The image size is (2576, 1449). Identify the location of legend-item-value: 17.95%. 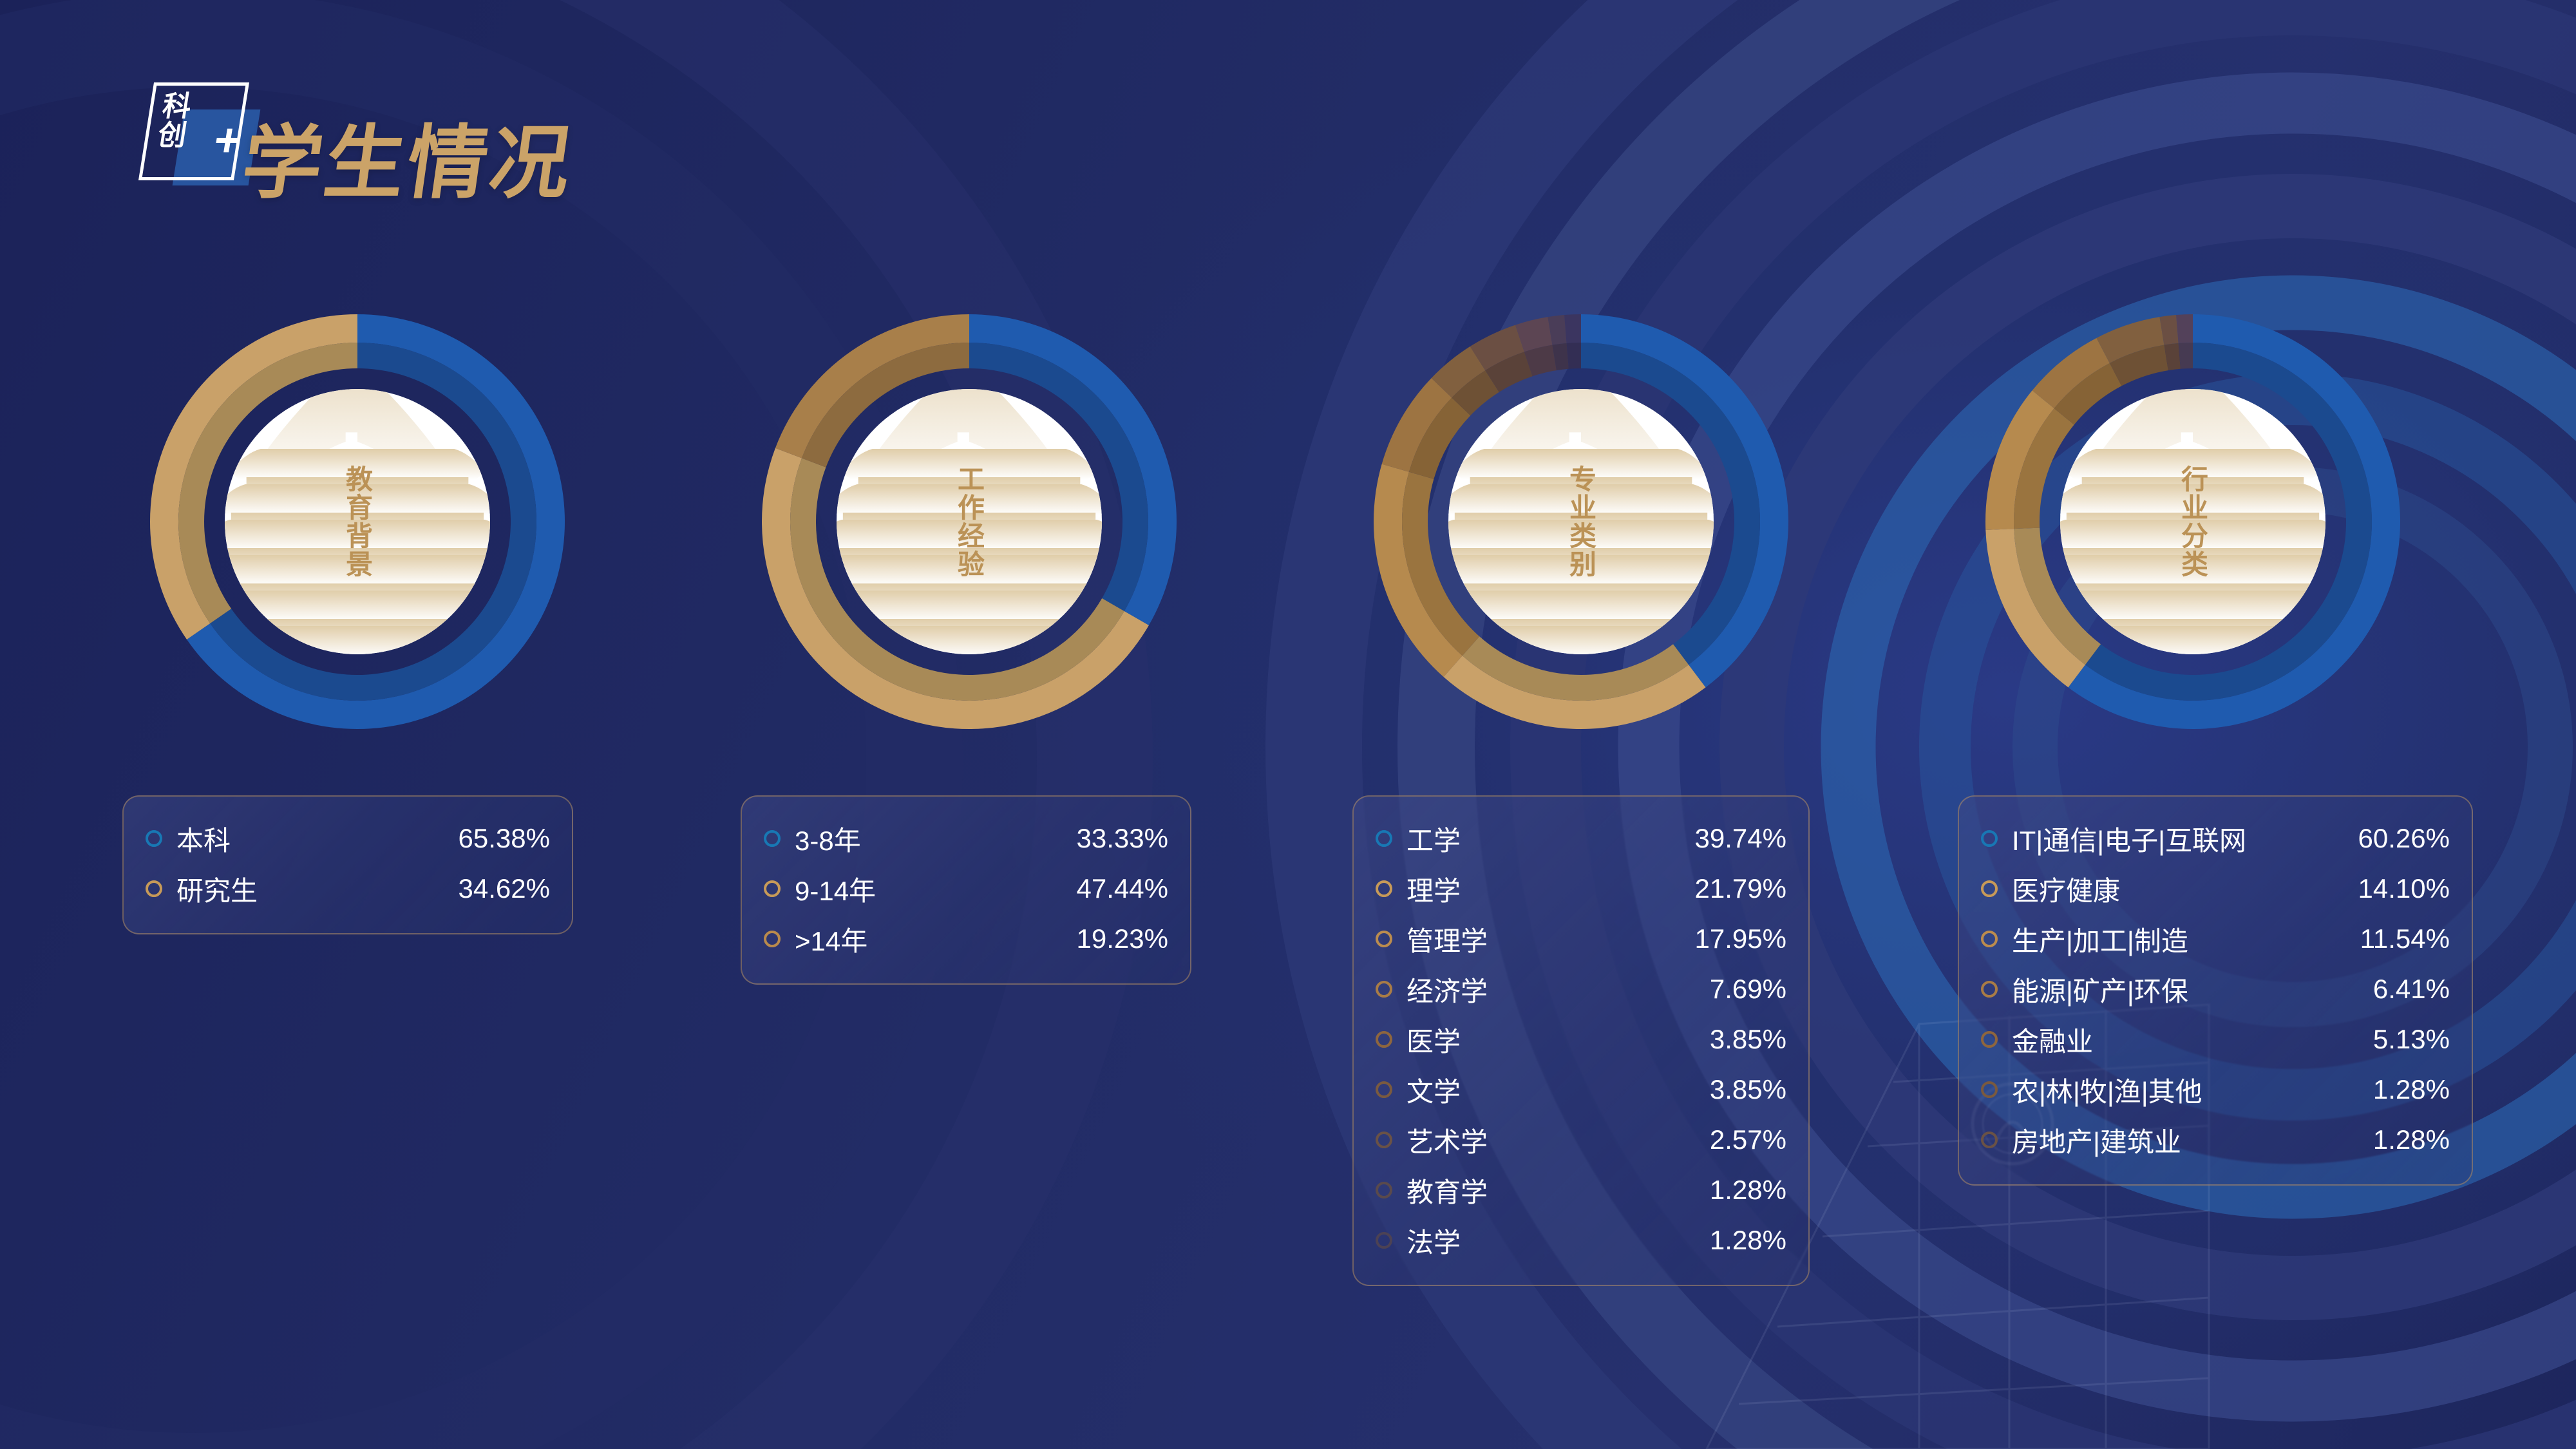
(1740, 939).